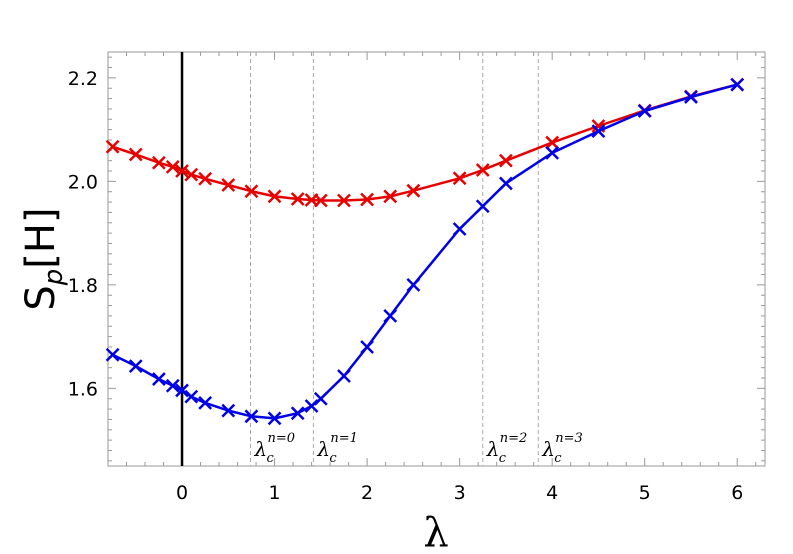 This screenshot has height=554, width=793. I want to click on y-tick-label: 1.8, so click(83, 286).